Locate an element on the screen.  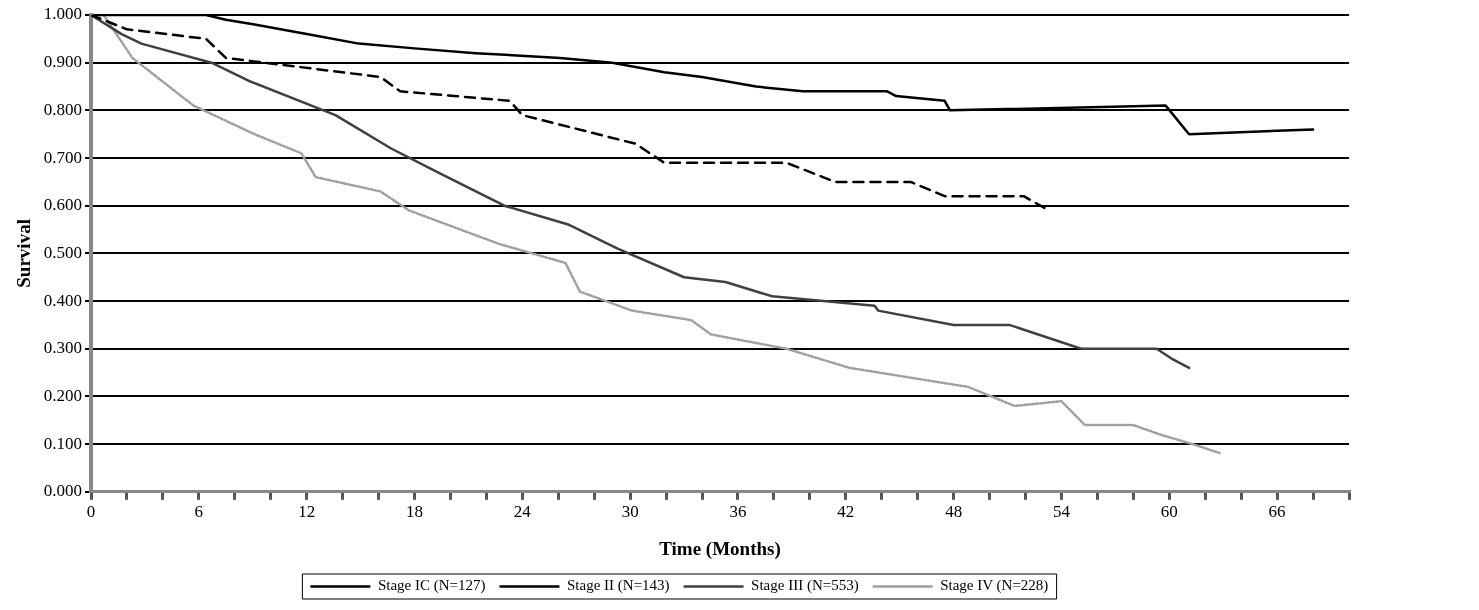
x-tick-label: 18 is located at coordinates (415, 512).